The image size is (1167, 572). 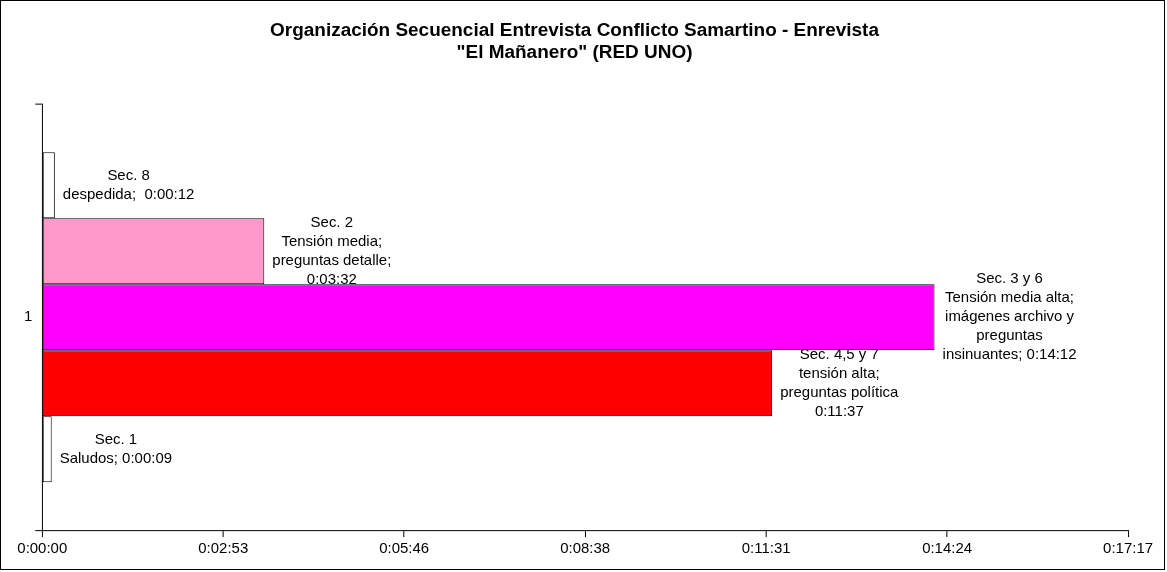 What do you see at coordinates (1009, 316) in the screenshot?
I see `data-label: Sec. 3 y 6 Tensión media alta; imágenes archivo y preguntas insinuantes; 0:14:12` at bounding box center [1009, 316].